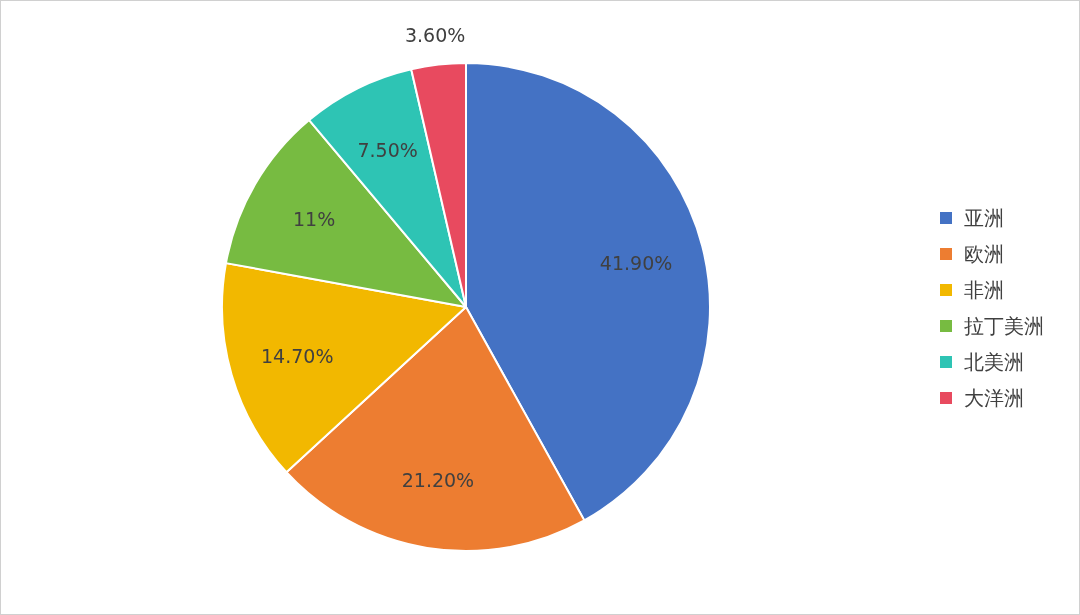 The image size is (1080, 615). What do you see at coordinates (994, 398) in the screenshot?
I see `legend-label: 大洋洲` at bounding box center [994, 398].